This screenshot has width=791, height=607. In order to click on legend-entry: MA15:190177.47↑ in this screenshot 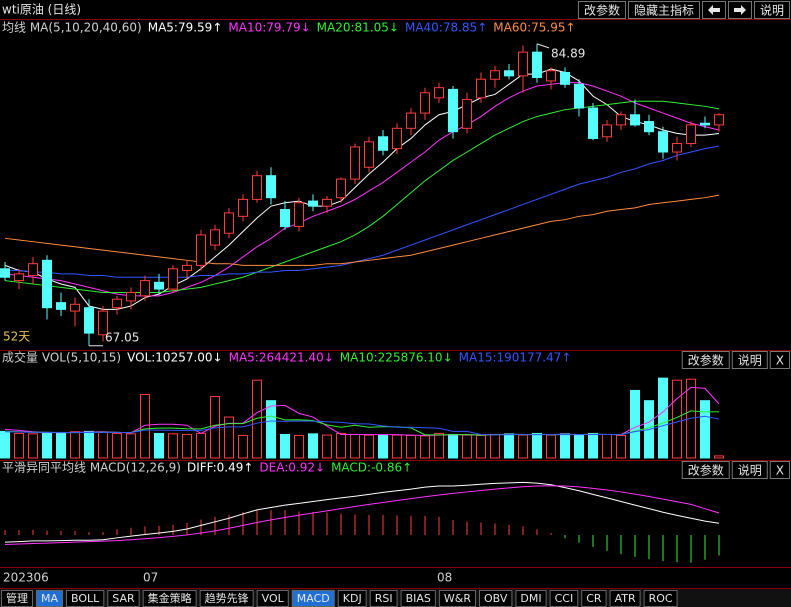, I will do `click(515, 358)`.